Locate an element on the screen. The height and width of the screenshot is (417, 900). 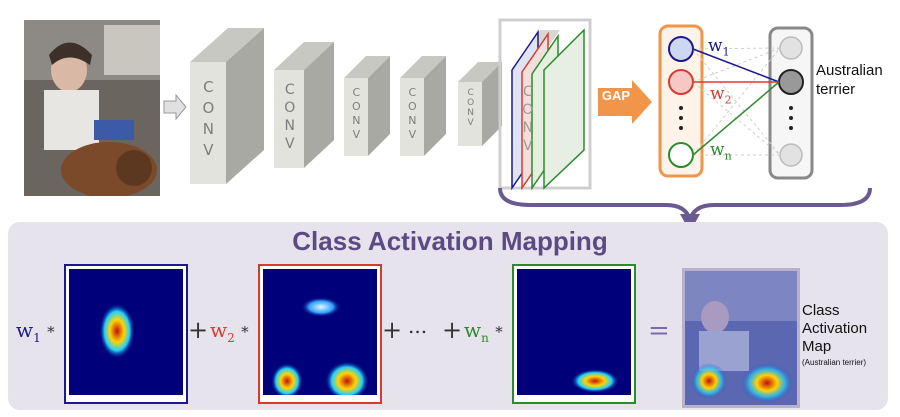
w2-factor: w2 * is located at coordinates (229, 331).